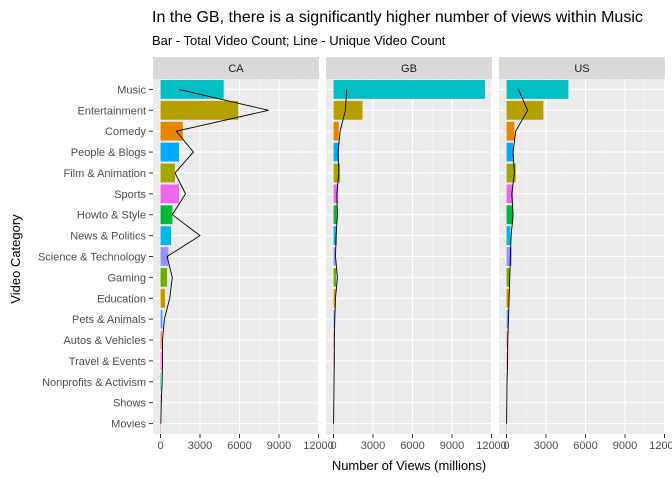 The width and height of the screenshot is (672, 485). I want to click on bar-ca-howto-style, so click(166, 215).